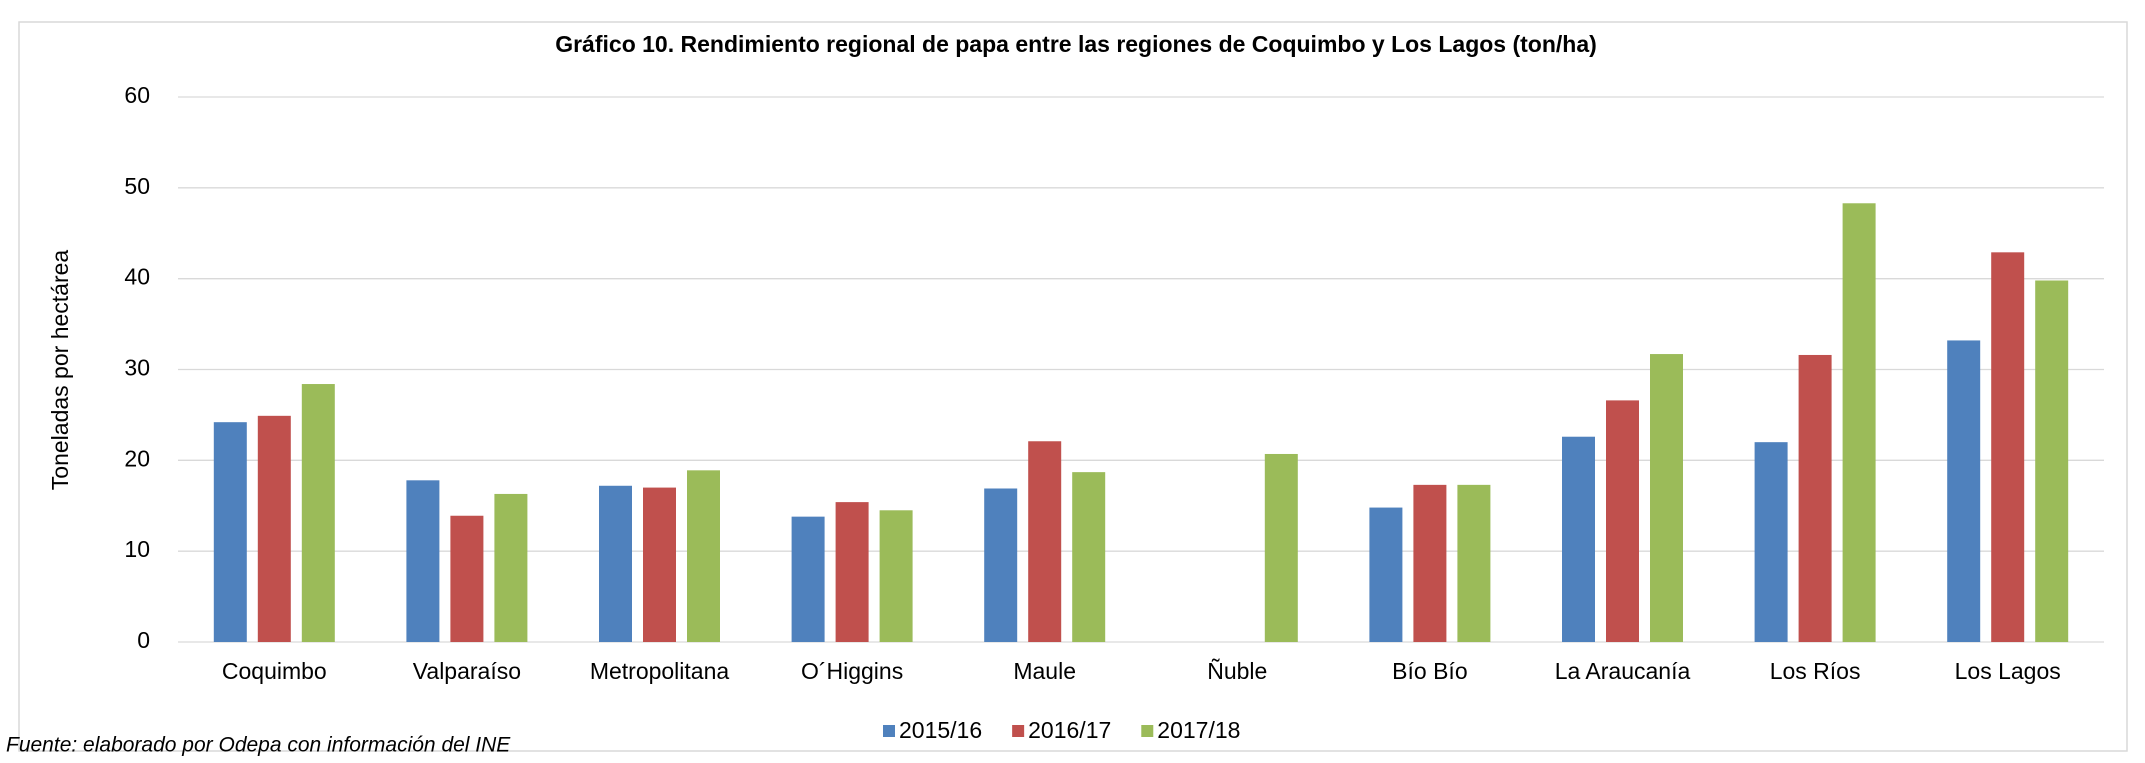  Describe the element at coordinates (1237, 671) in the screenshot. I see `x-tick-label: Ñuble` at that location.